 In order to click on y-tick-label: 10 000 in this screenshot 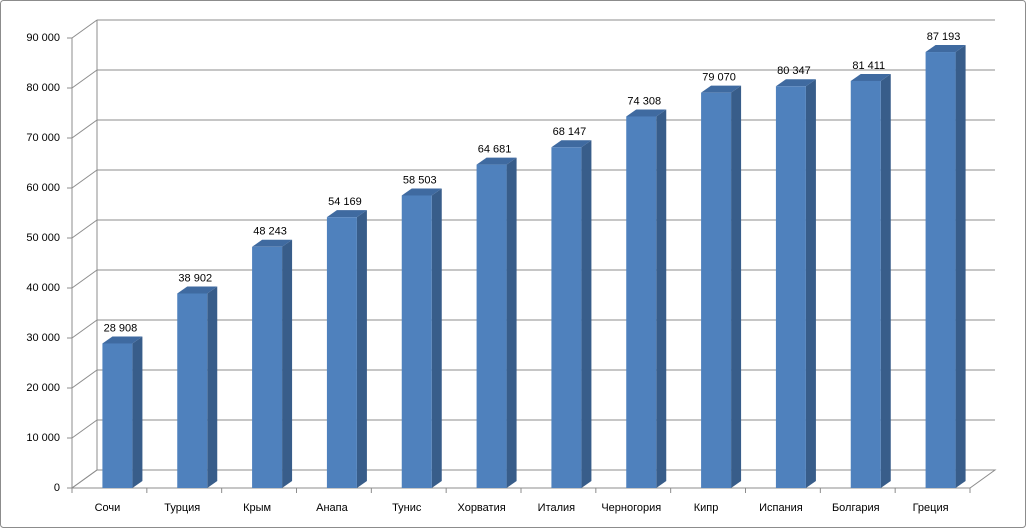, I will do `click(43, 438)`.